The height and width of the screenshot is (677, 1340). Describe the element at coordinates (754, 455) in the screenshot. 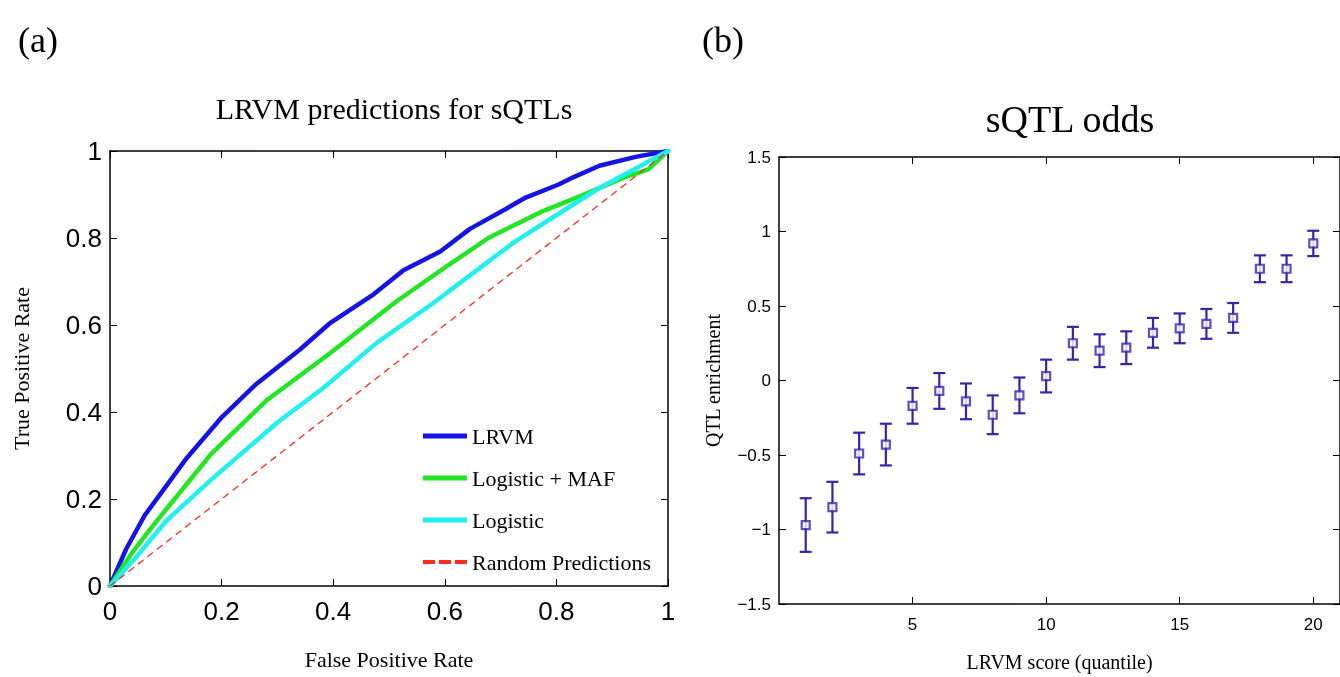

I see `y-tick-label: −0.5` at that location.